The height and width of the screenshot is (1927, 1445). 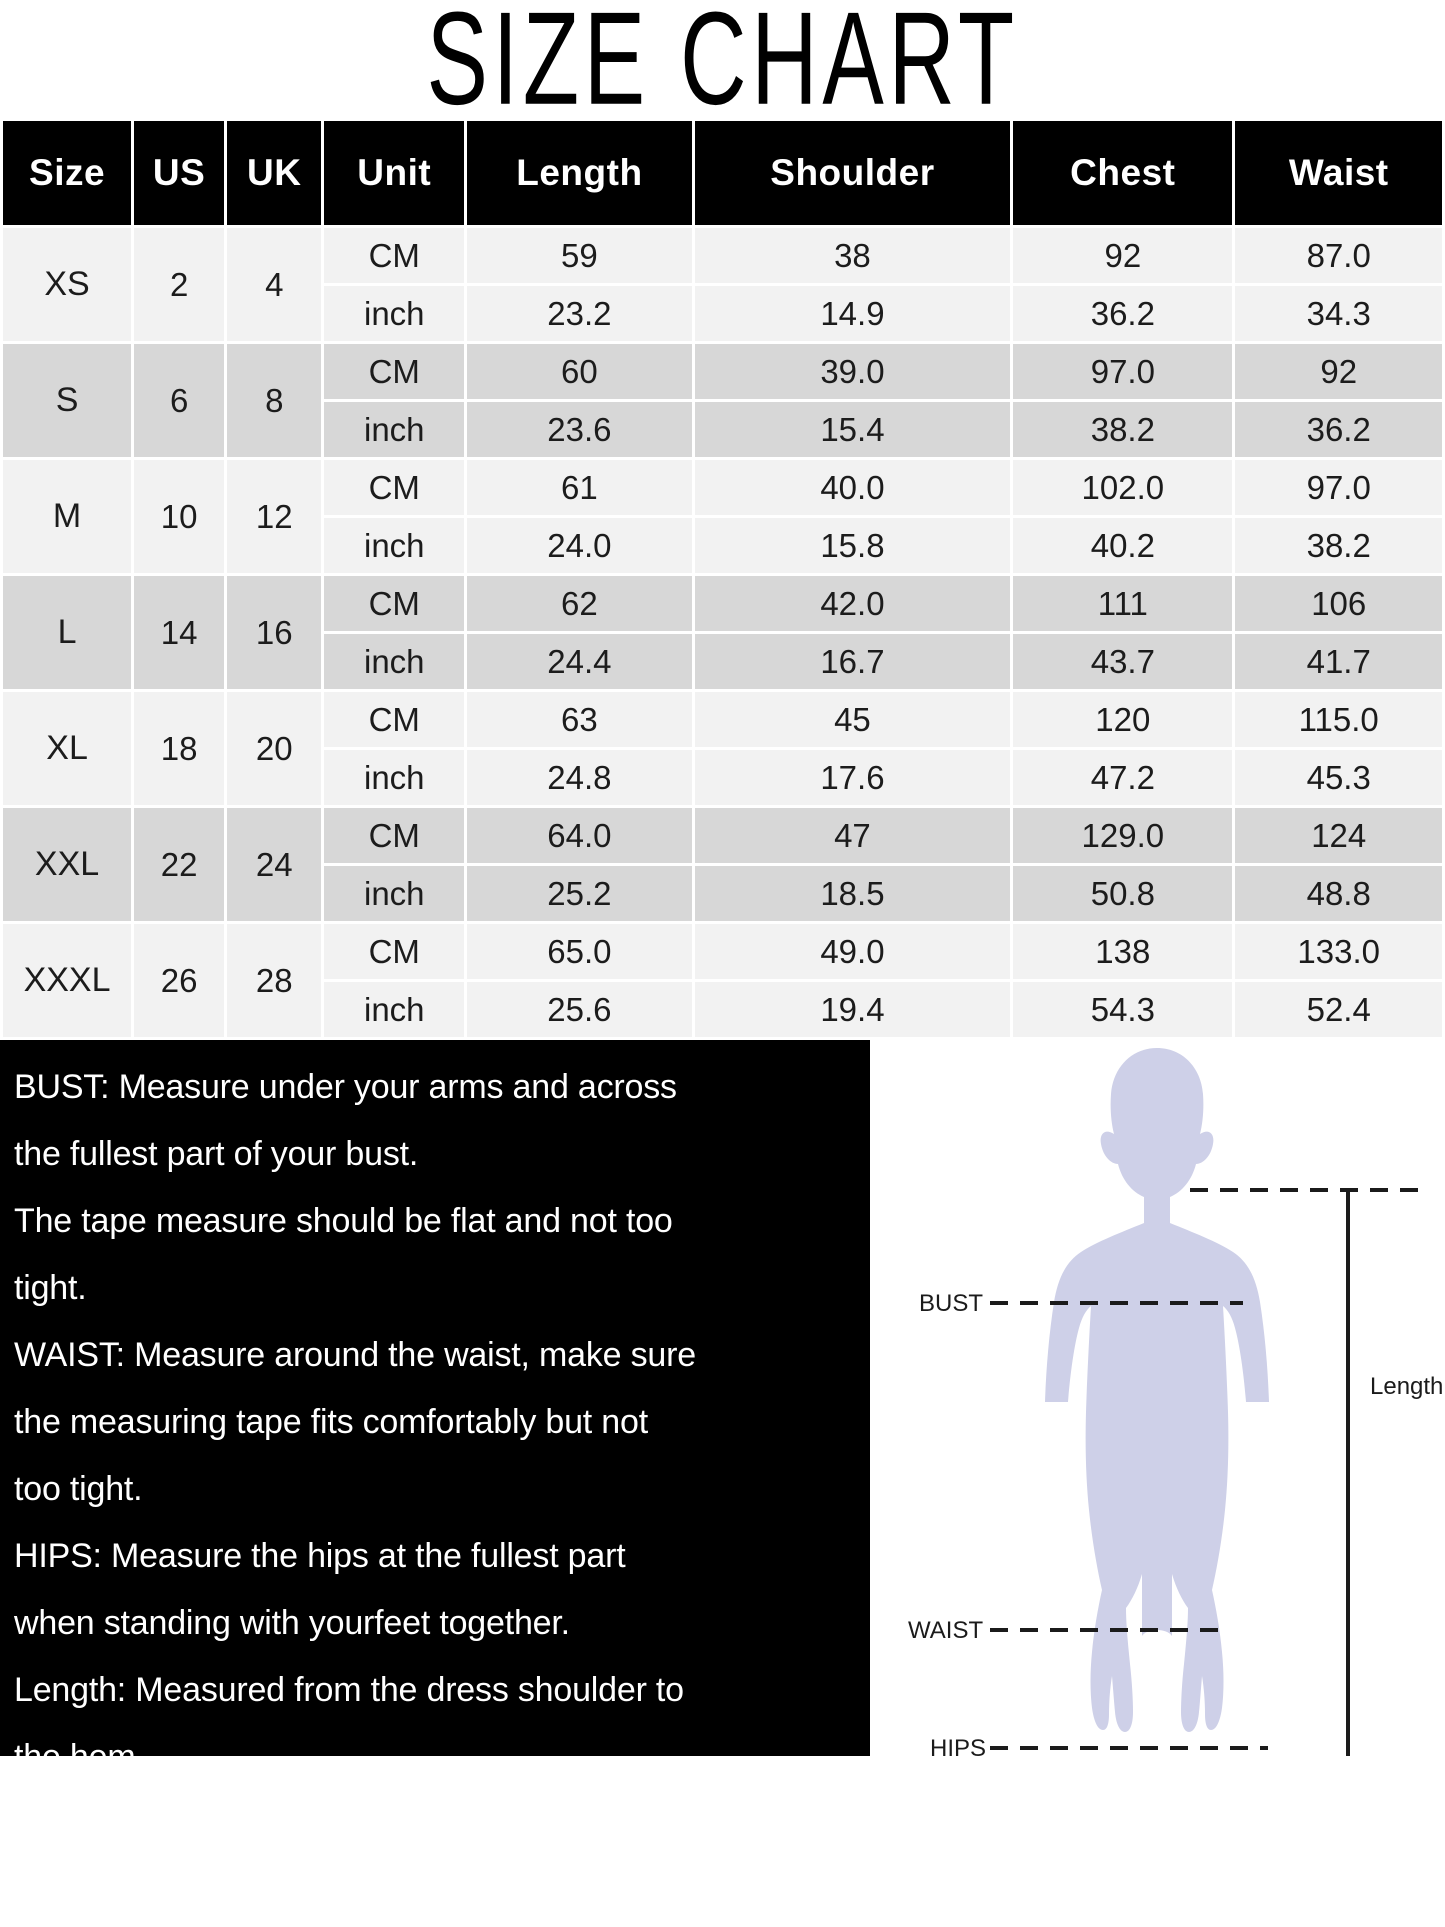 I want to click on cell-length: 23.2, so click(x=579, y=313).